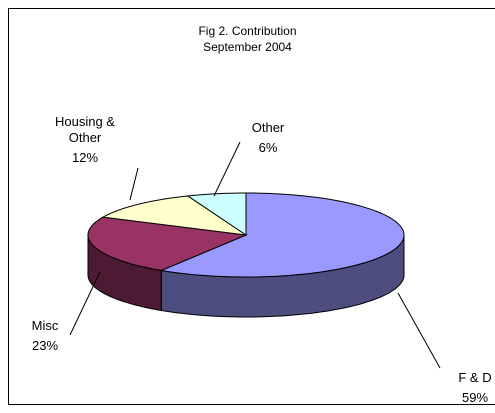 Image resolution: width=495 pixels, height=413 pixels. I want to click on slice-label: Misc, so click(45, 325).